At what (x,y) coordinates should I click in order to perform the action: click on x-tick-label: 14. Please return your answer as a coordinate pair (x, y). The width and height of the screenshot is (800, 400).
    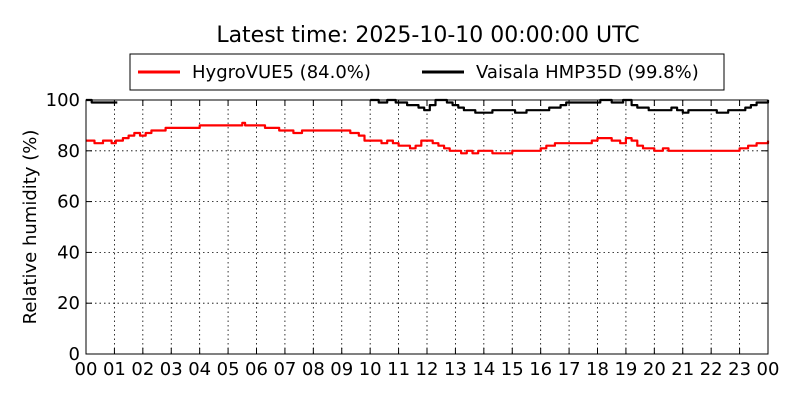
    Looking at the image, I should click on (483, 369).